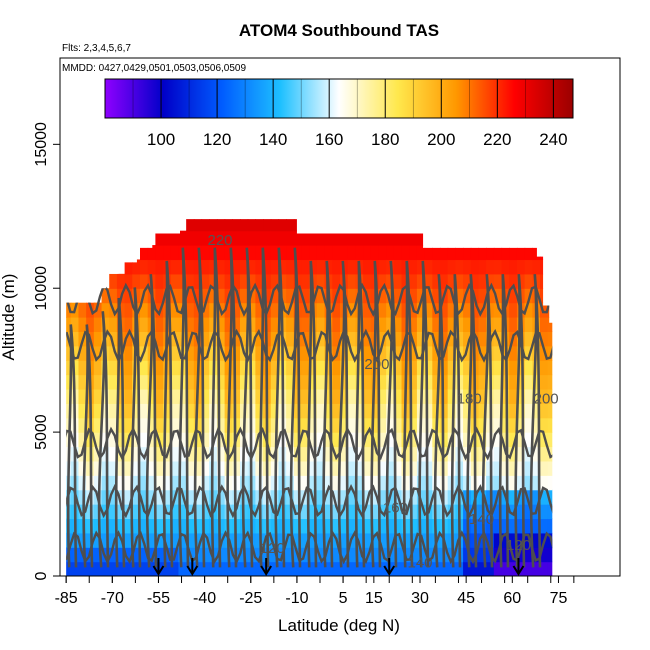 The width and height of the screenshot is (650, 650). What do you see at coordinates (41, 575) in the screenshot?
I see `y-tick-label: 0` at bounding box center [41, 575].